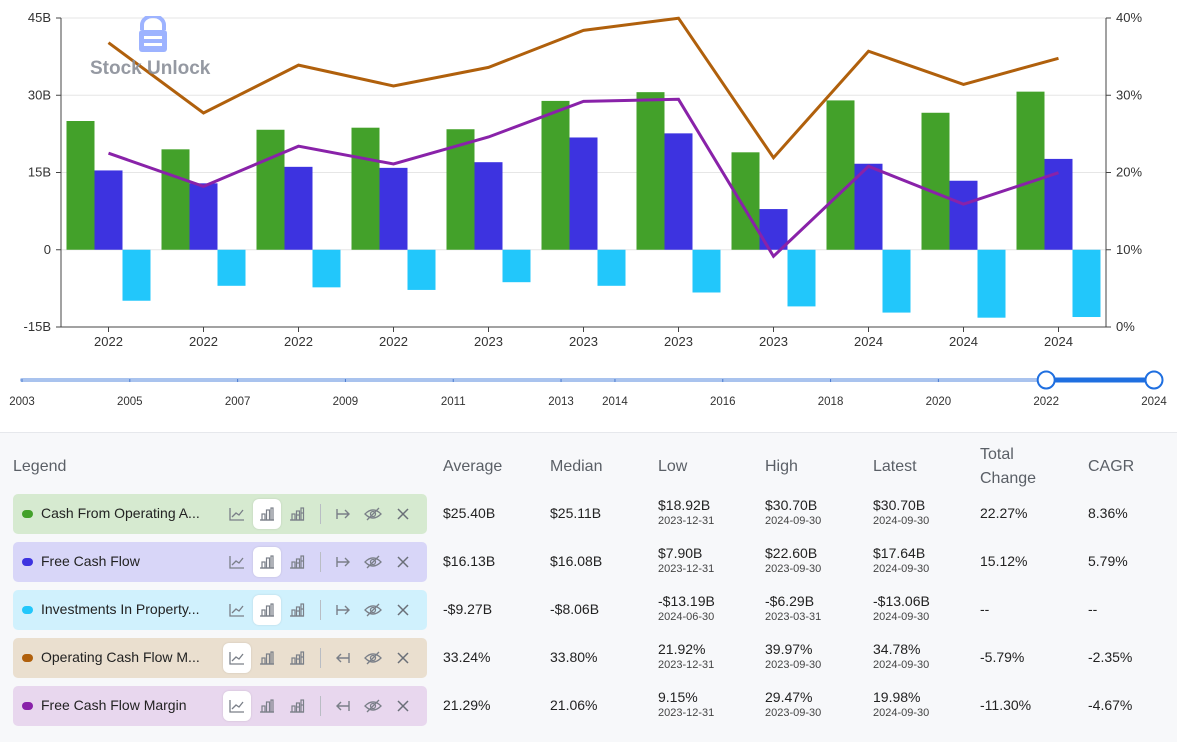 The width and height of the screenshot is (1177, 742). I want to click on latest-cell: 19.98% 2024-09-30, so click(901, 704).